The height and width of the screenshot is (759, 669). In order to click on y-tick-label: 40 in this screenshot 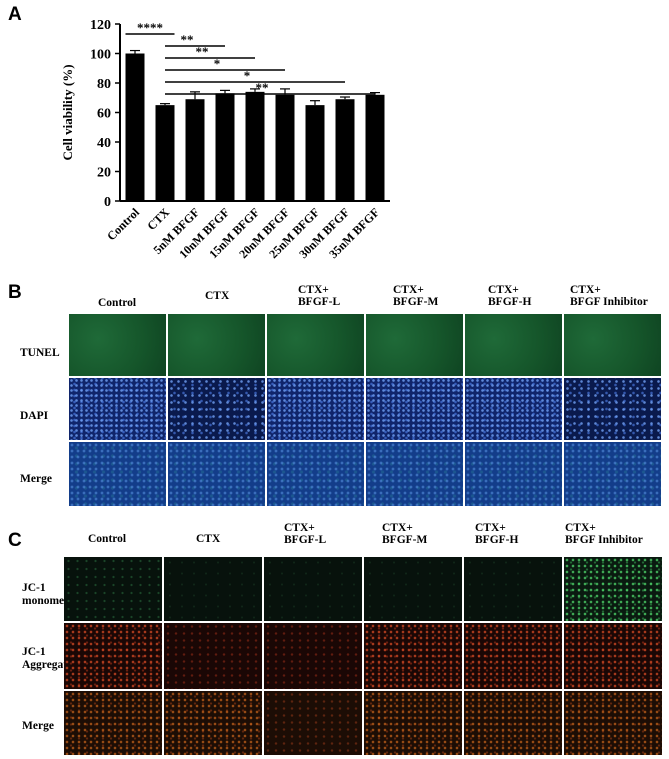, I will do `click(104, 143)`.